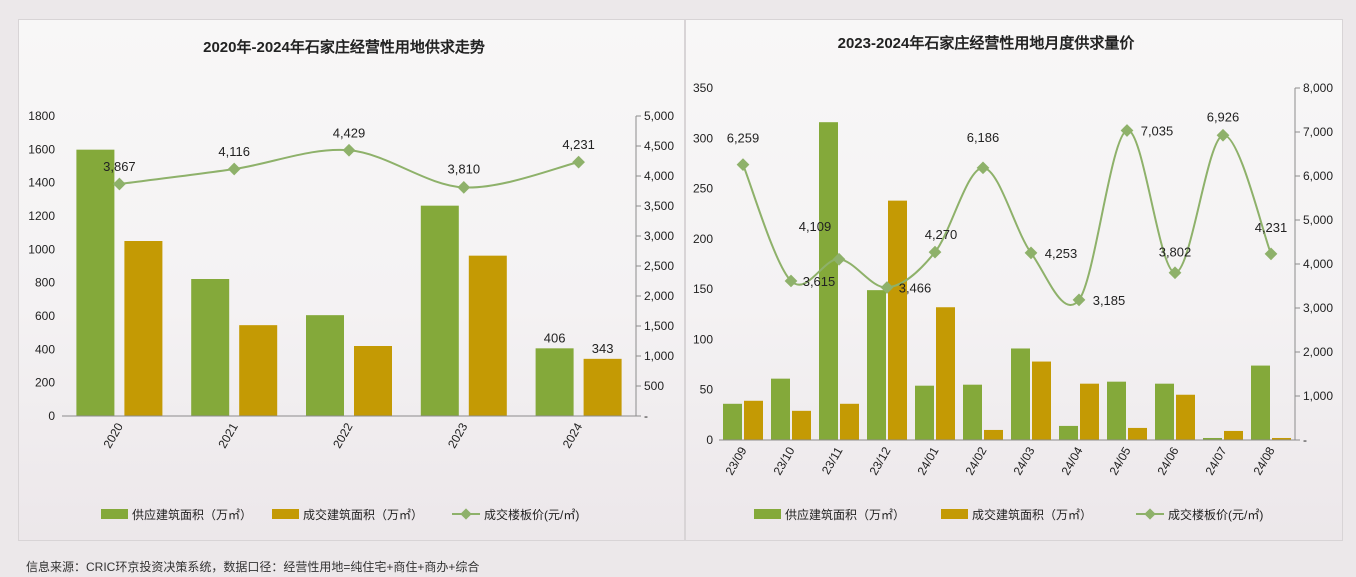  I want to click on left-axis-tick-label: 1000, so click(41, 249).